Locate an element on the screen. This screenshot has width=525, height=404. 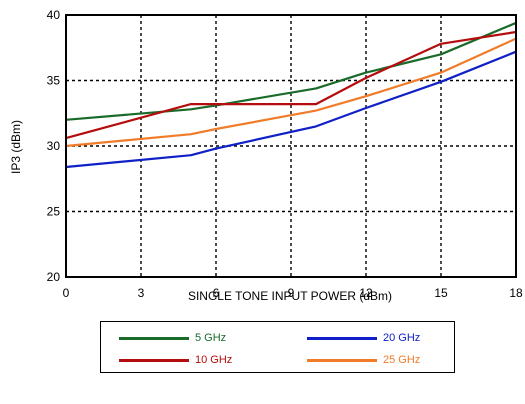
legend-item-20ghz: 20 GHz is located at coordinates (363, 338).